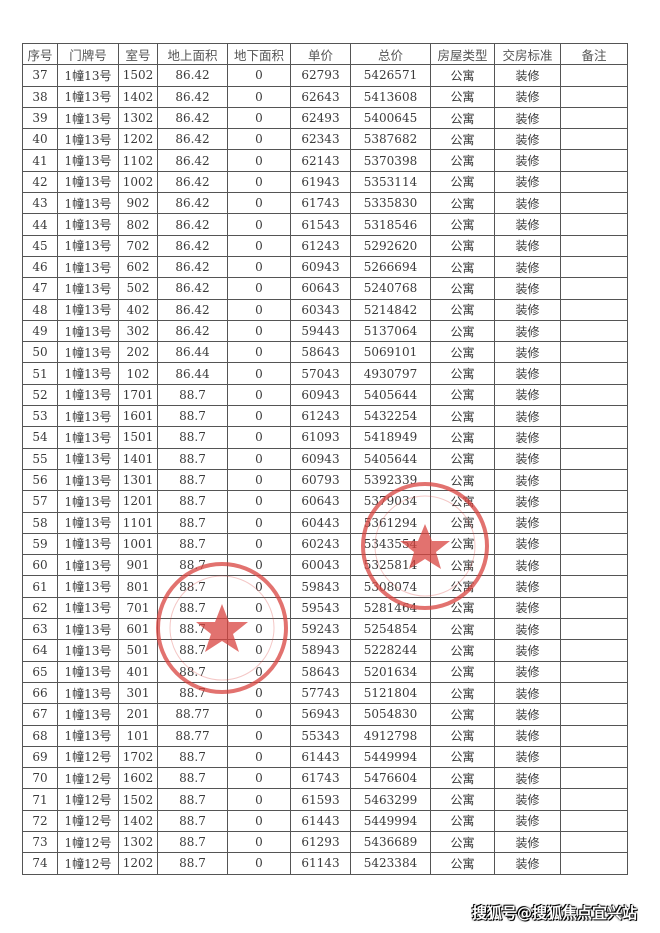 The image size is (660, 933). Describe the element at coordinates (325, 480) in the screenshot. I see `table-row: 56 1幢13号 1301 88.7 0 60793 5392339 公寓 装修` at that location.